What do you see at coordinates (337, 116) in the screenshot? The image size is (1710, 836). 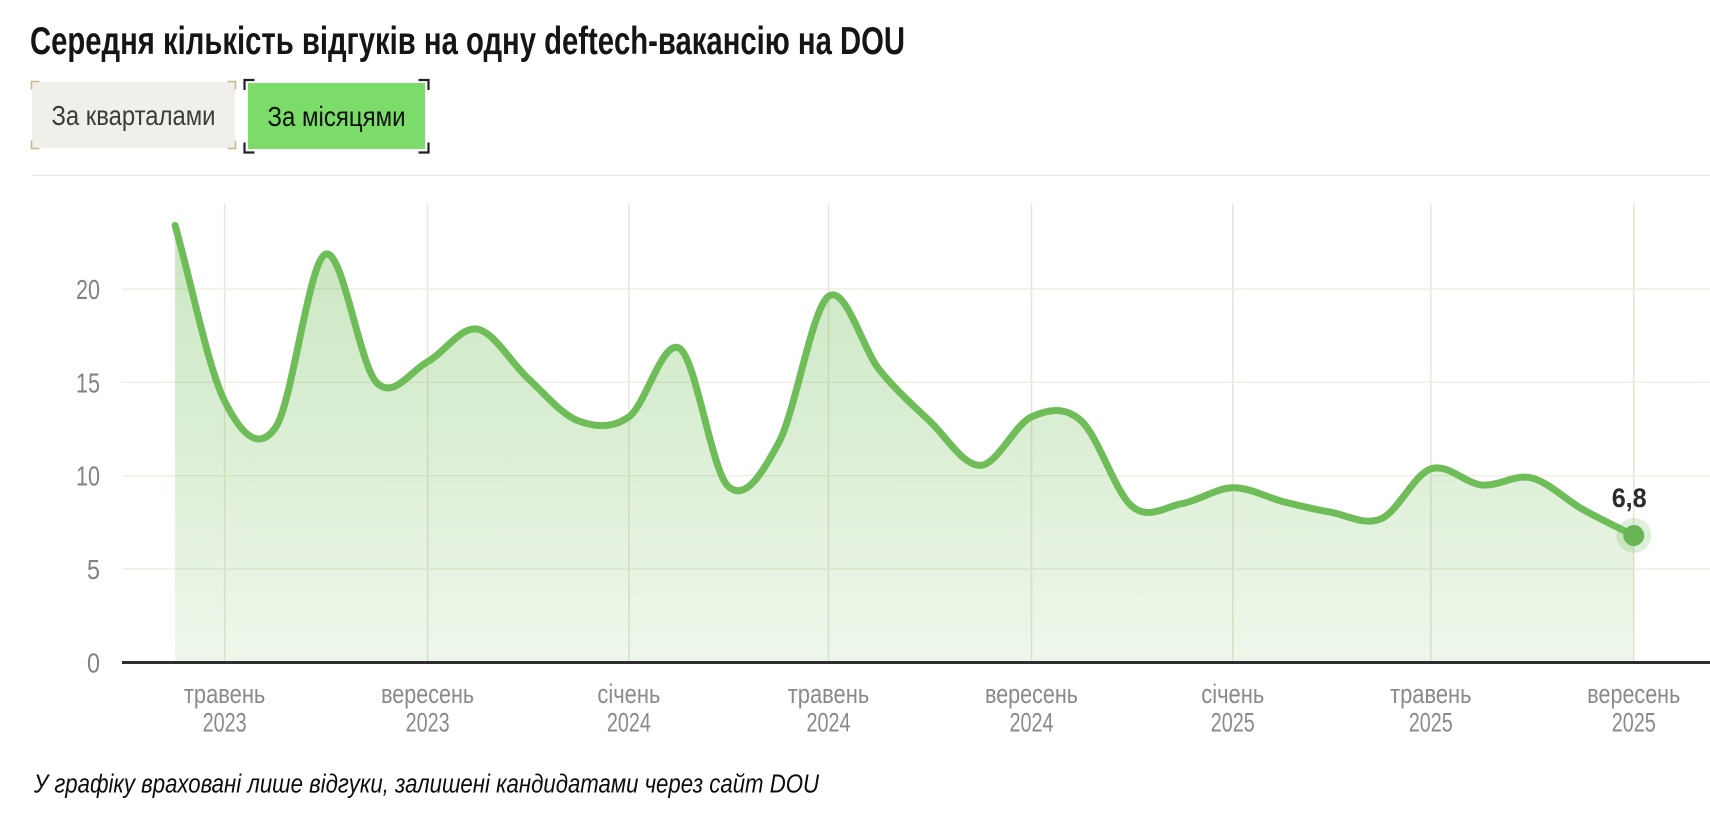 I see `svg-text: За місяцями` at bounding box center [337, 116].